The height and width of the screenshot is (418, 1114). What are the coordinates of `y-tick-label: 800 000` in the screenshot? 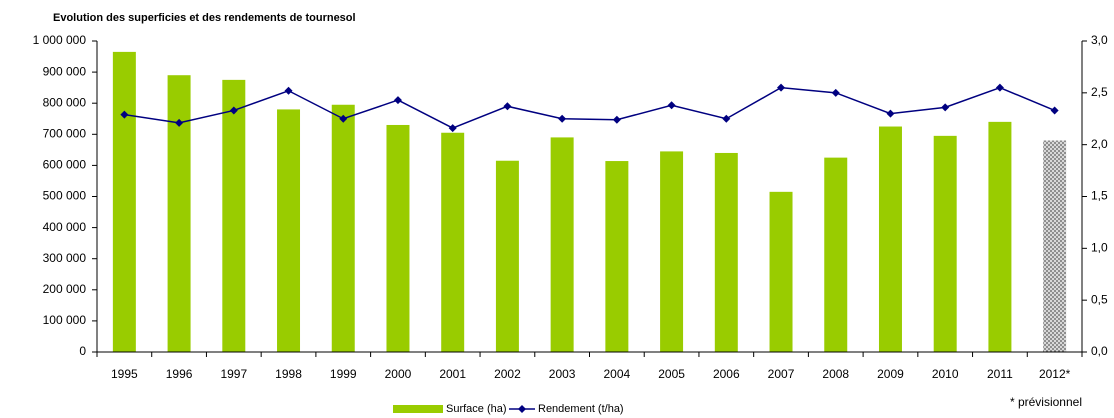 It's located at (65, 102).